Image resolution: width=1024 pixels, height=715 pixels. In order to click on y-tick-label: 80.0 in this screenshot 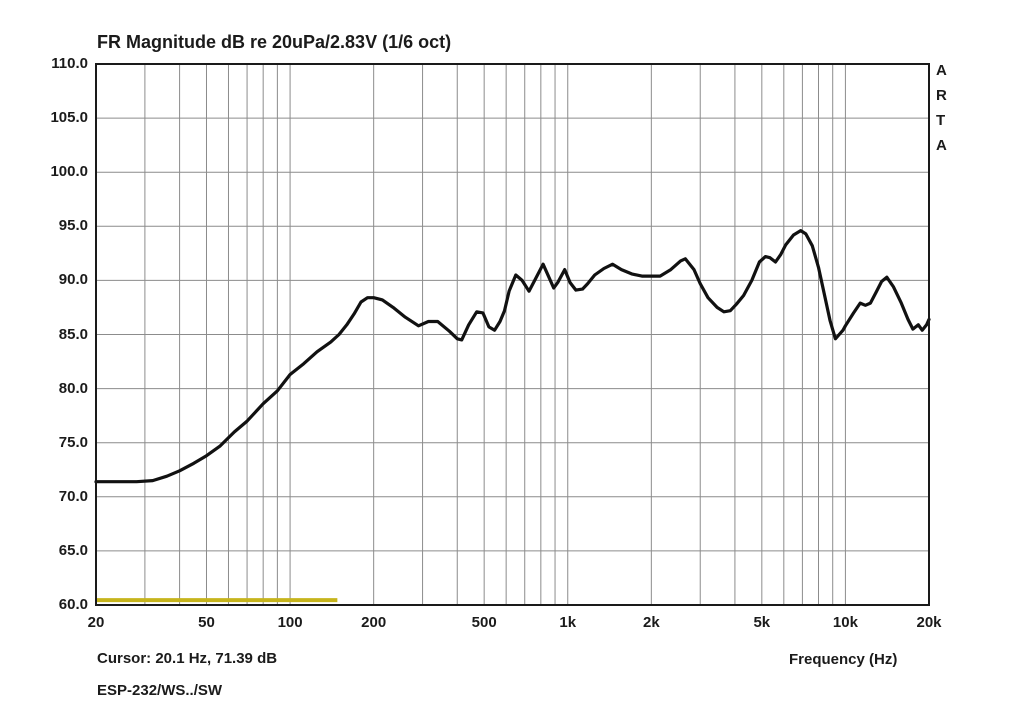, I will do `click(73, 388)`.